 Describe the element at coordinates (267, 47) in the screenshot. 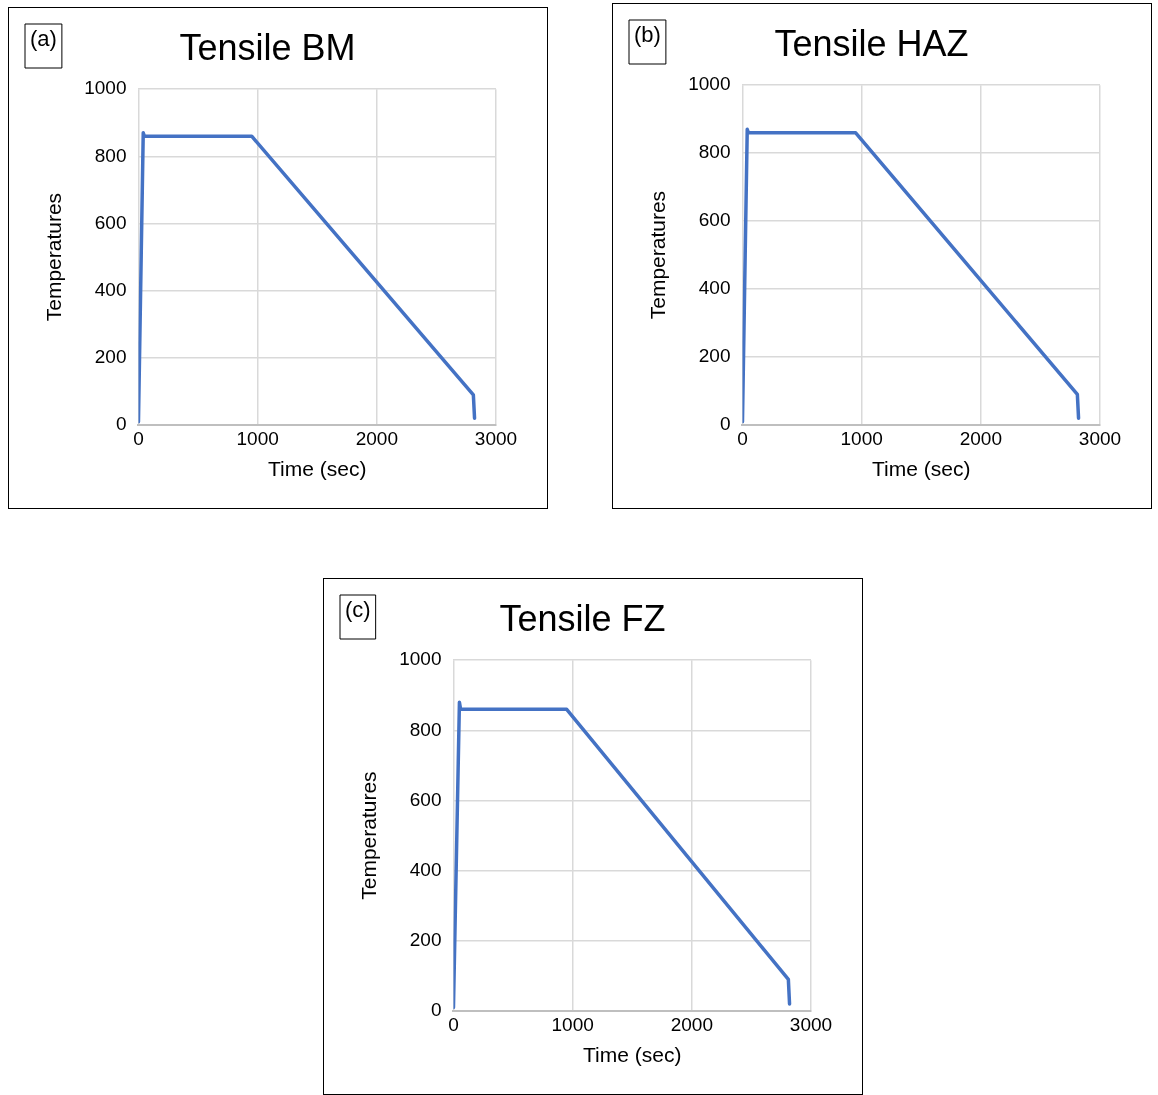

I see `chart-title: Tensile BM` at that location.